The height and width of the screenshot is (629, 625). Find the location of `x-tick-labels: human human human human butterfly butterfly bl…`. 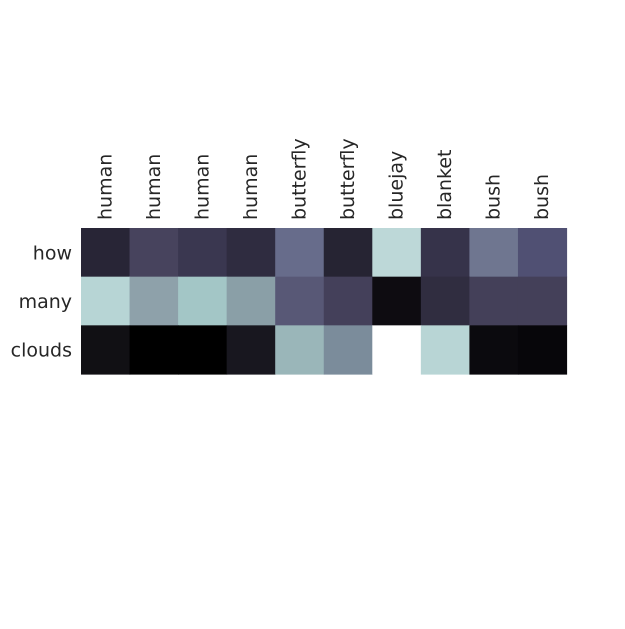

x-tick-labels: human human human human butterfly butterfly bl… is located at coordinates (323, 179).